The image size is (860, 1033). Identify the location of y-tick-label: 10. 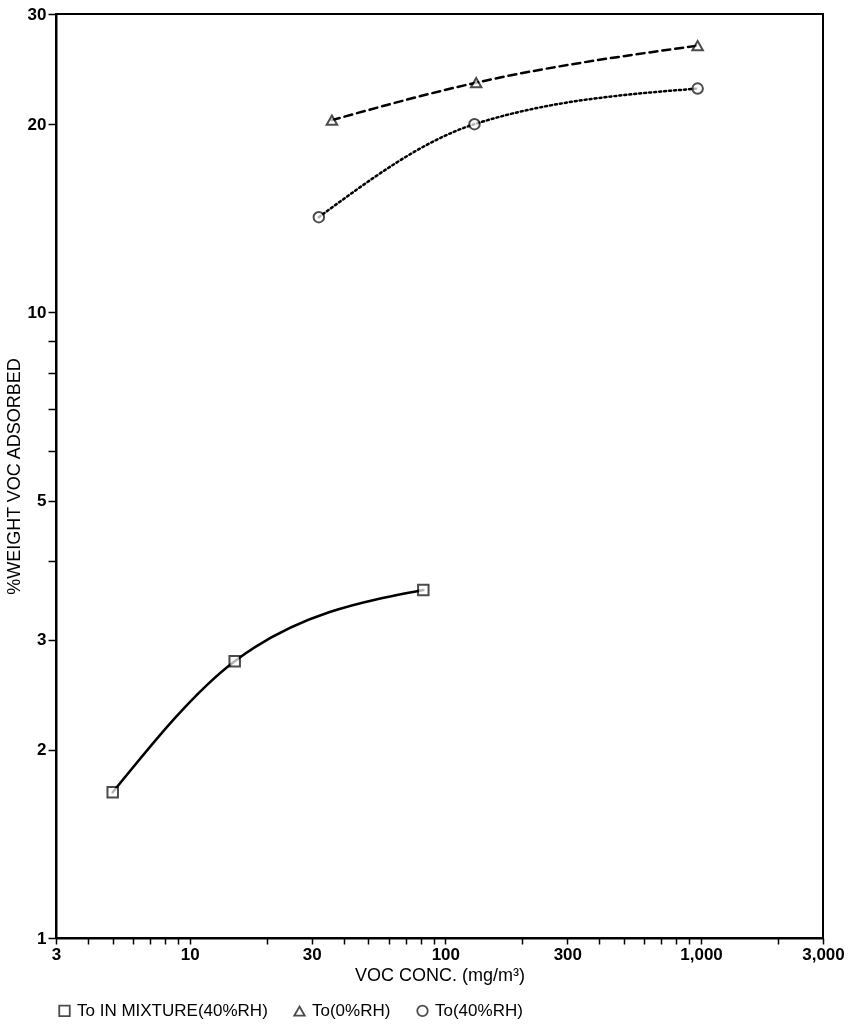
(37, 312).